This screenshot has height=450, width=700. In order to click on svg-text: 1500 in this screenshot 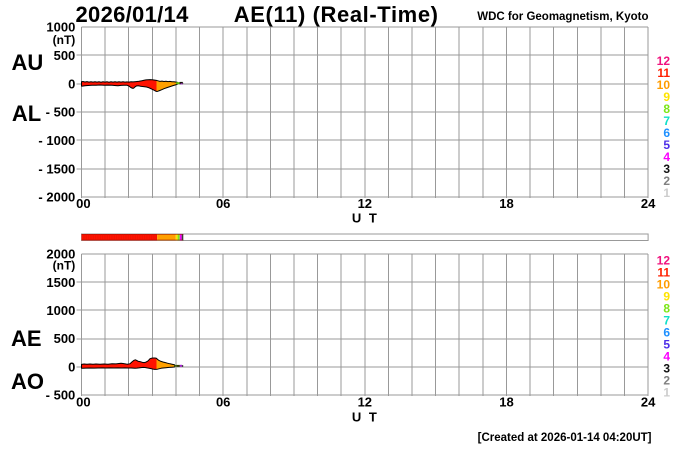, I will do `click(60, 282)`.